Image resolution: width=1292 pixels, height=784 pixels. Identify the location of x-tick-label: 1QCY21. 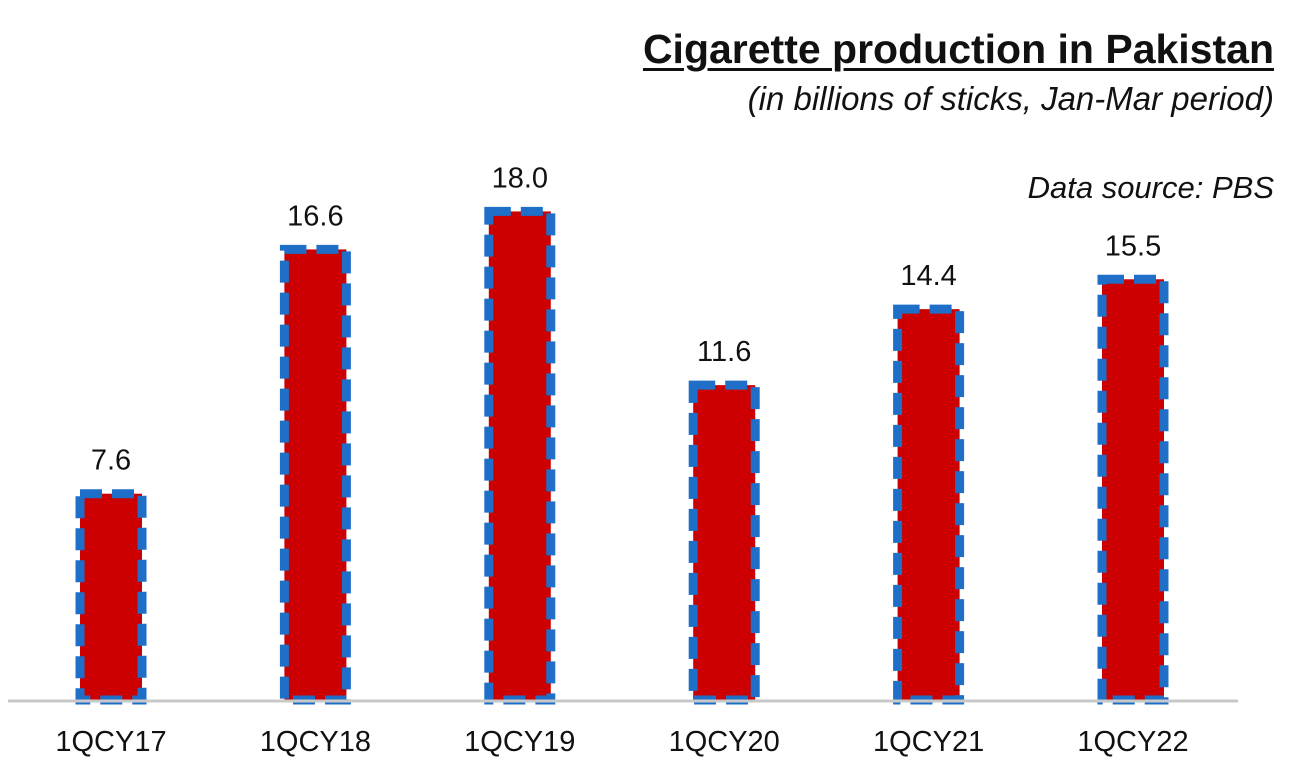
(928, 742).